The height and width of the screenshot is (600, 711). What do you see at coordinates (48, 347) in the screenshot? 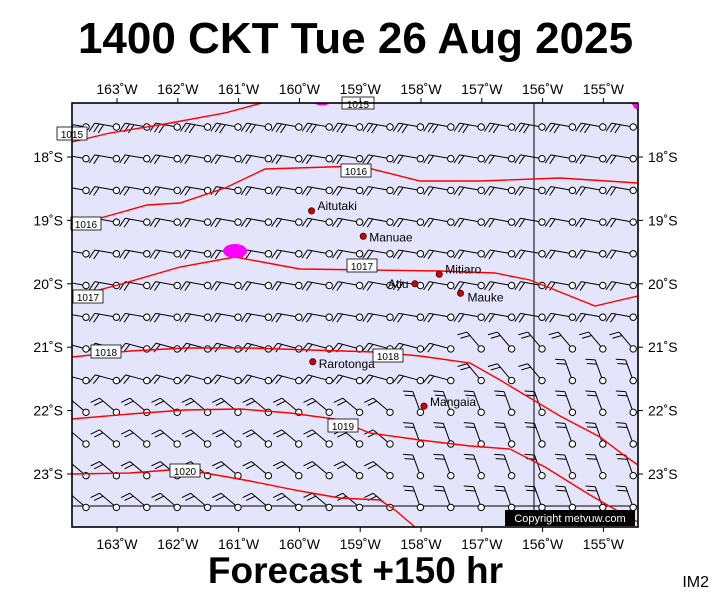
I see `lat-label-left: 21˚S` at bounding box center [48, 347].